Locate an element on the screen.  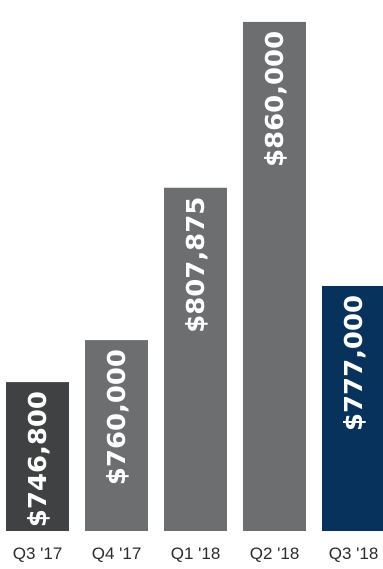
bar-value-label-2: $807,875 is located at coordinates (195, 265).